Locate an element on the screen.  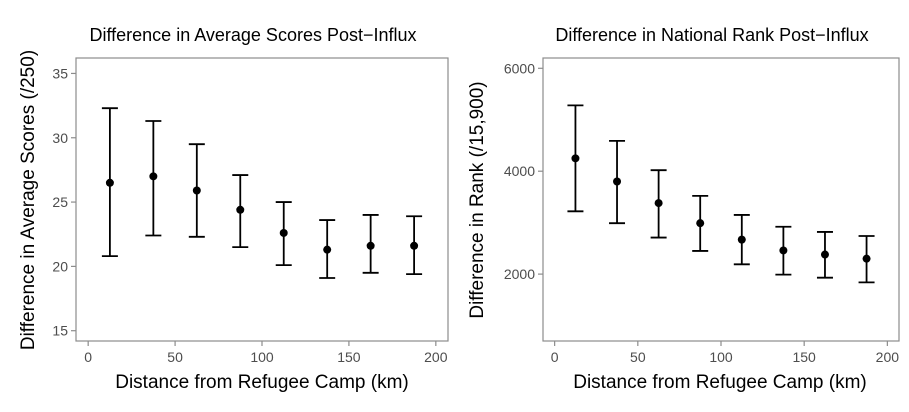
y-axis-label: Difference in Rank (/15,900) is located at coordinates (477, 199).